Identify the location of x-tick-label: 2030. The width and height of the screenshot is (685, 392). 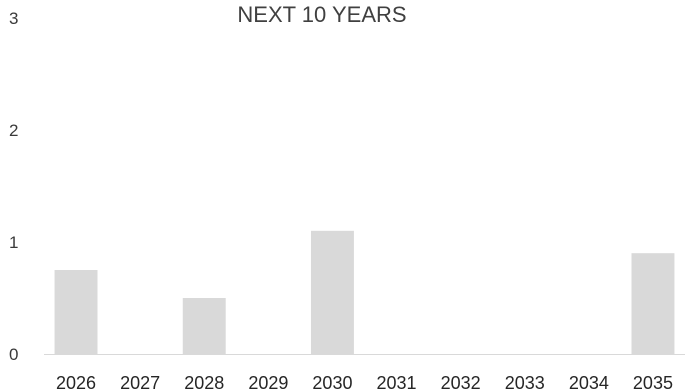
(332, 382).